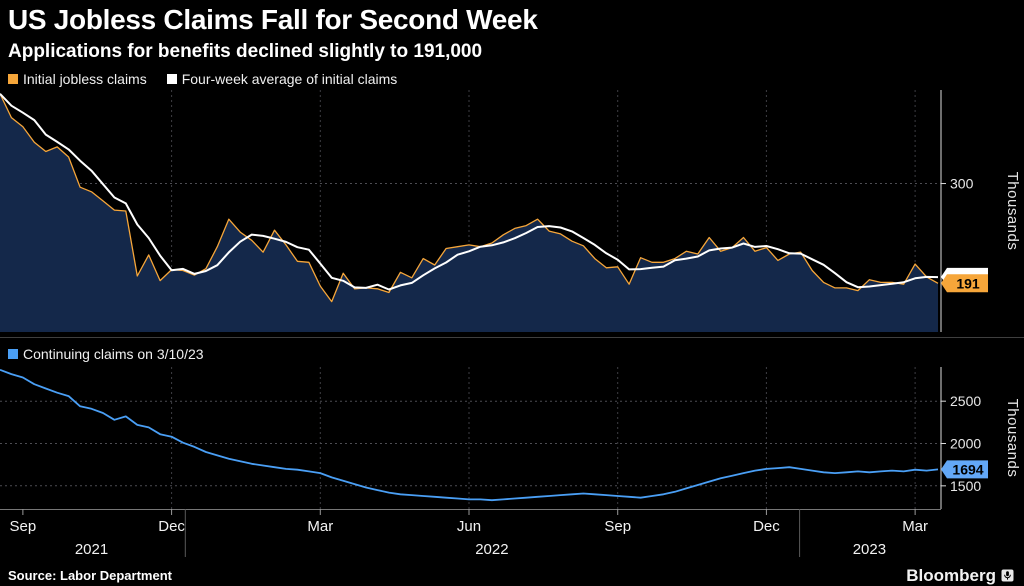 The width and height of the screenshot is (1024, 586). Describe the element at coordinates (965, 444) in the screenshot. I see `y-tick-label: 2000` at that location.